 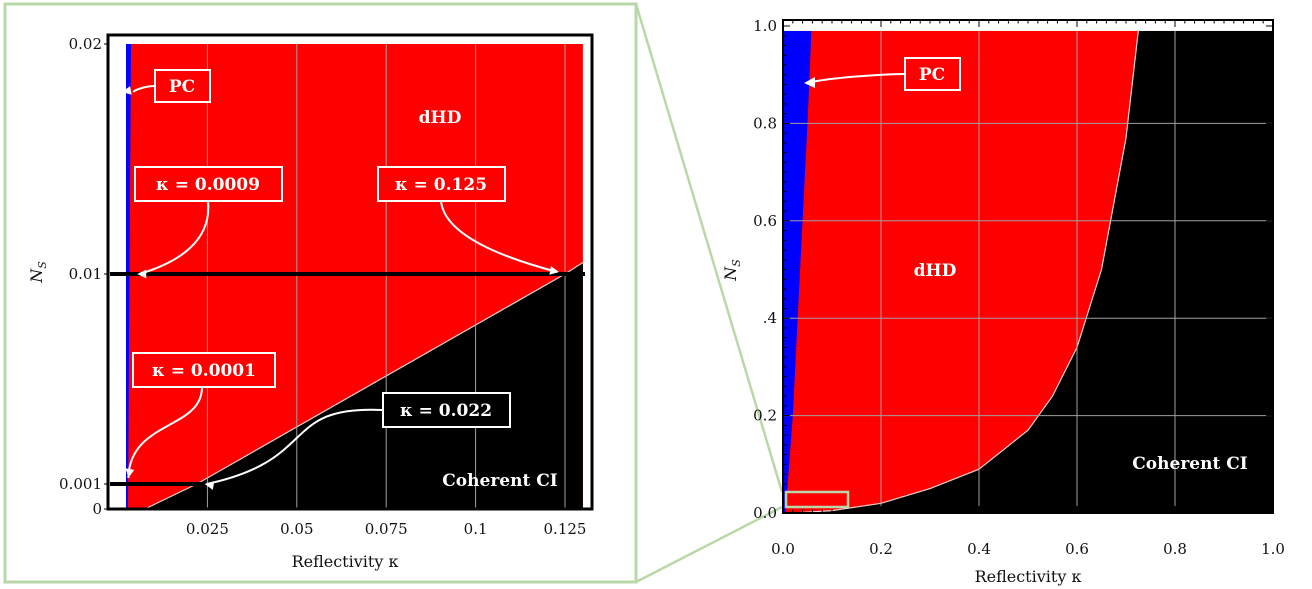 I want to click on annotation-kappa-0009-text: κ = 0.0009, so click(x=208, y=185).